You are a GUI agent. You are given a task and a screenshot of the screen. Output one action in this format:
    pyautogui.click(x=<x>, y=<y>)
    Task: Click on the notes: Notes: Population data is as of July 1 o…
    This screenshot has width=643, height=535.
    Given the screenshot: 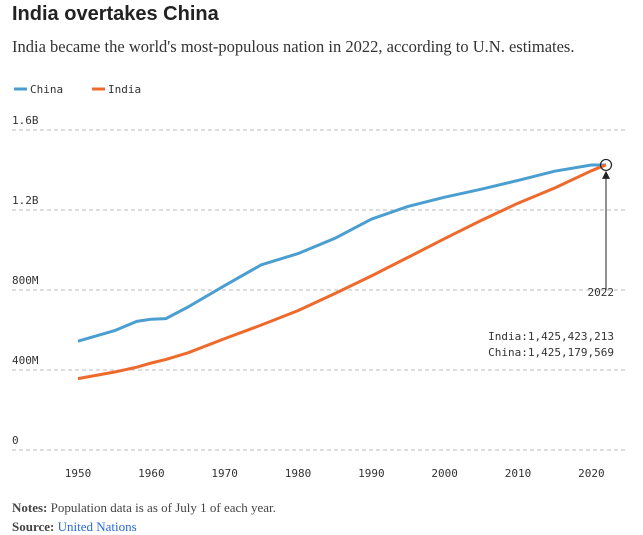 What is the action you would take?
    pyautogui.click(x=144, y=507)
    